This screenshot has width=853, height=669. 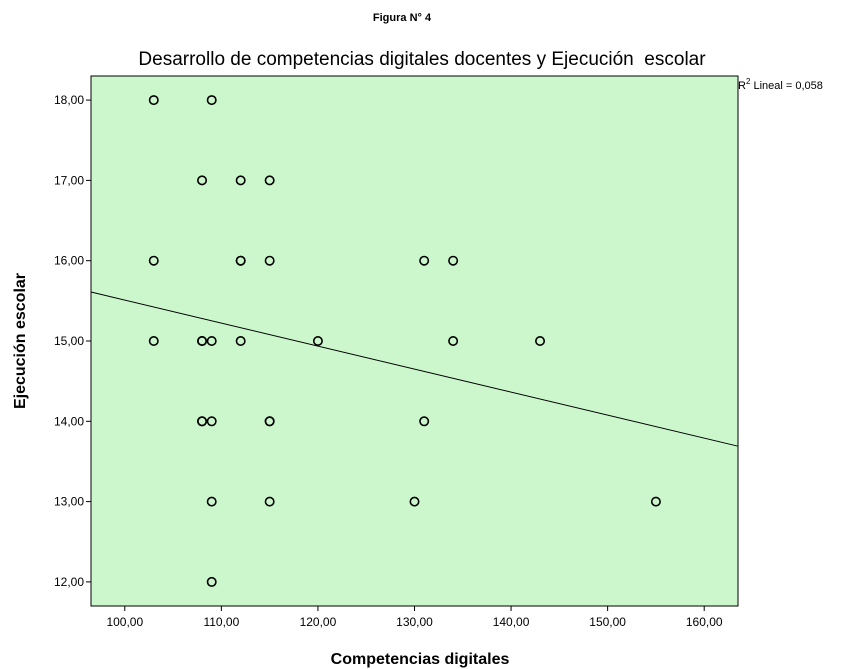 What do you see at coordinates (69, 582) in the screenshot?
I see `y-tick-label: 12,00` at bounding box center [69, 582].